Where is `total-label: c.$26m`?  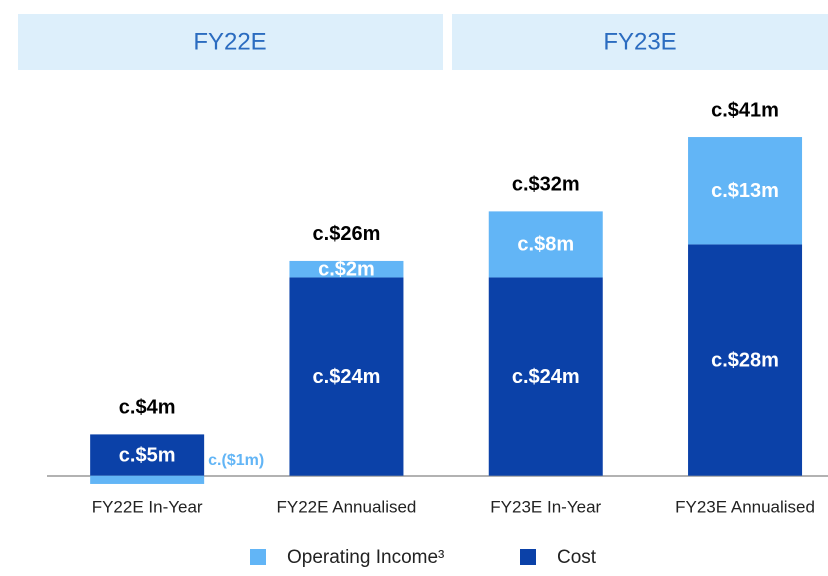
total-label: c.$26m is located at coordinates (347, 234).